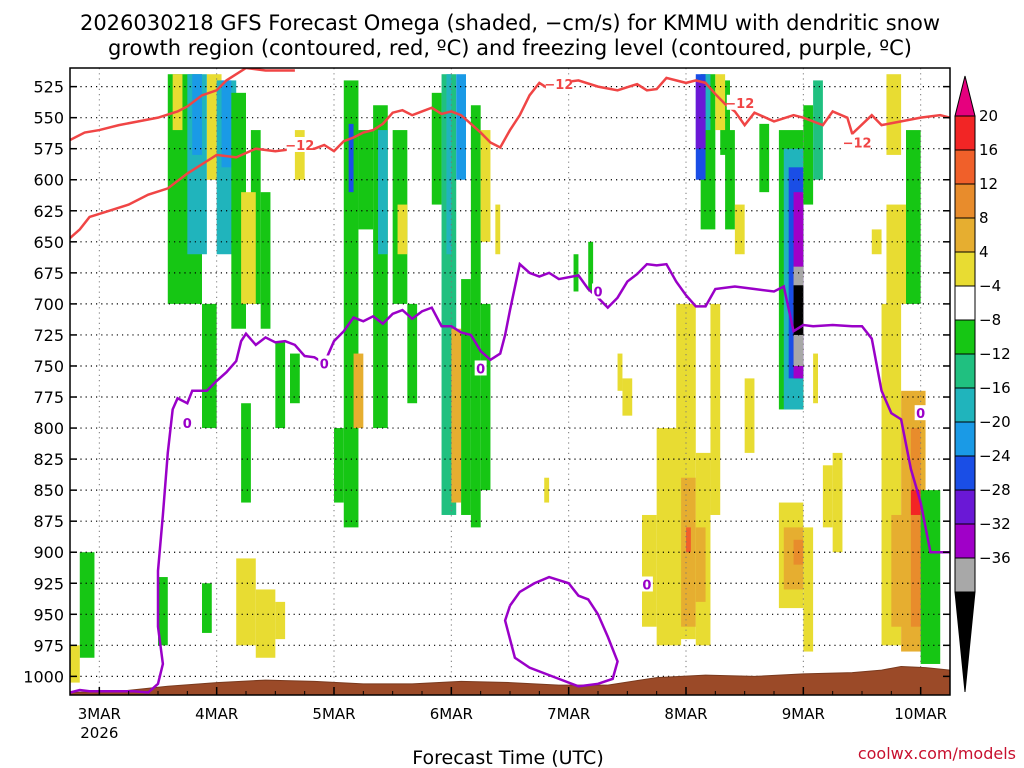 This screenshot has height=768, width=1024. I want to click on y-tick-label: 825, so click(48, 459).